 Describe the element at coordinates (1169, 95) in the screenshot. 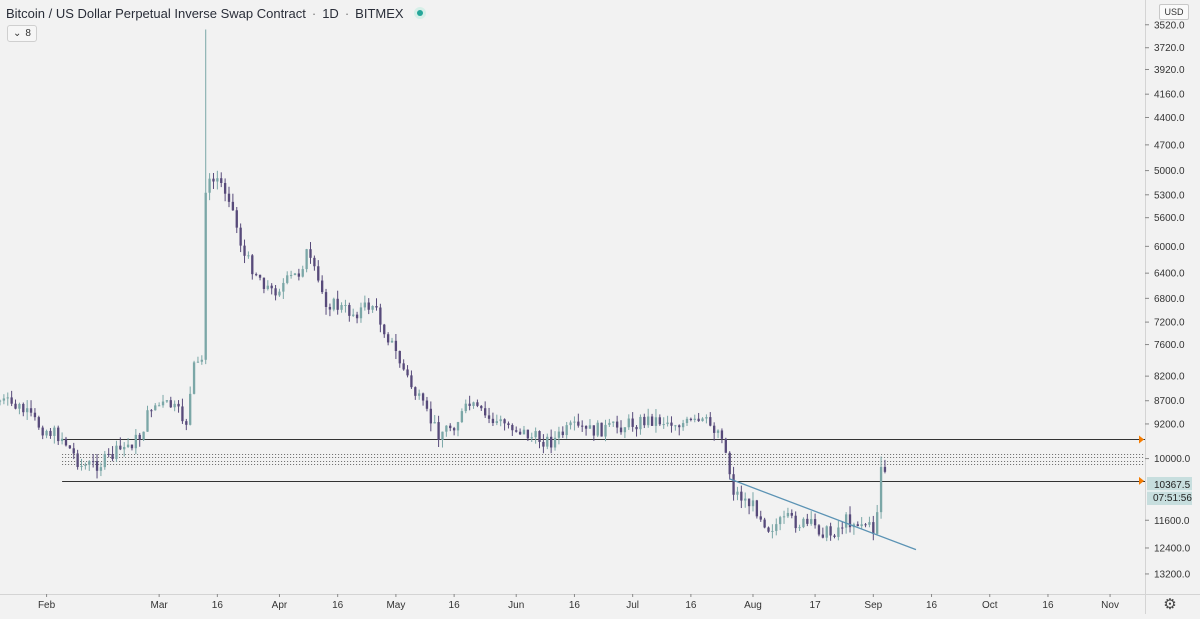

I see `price-tick-label: 4160.0` at that location.